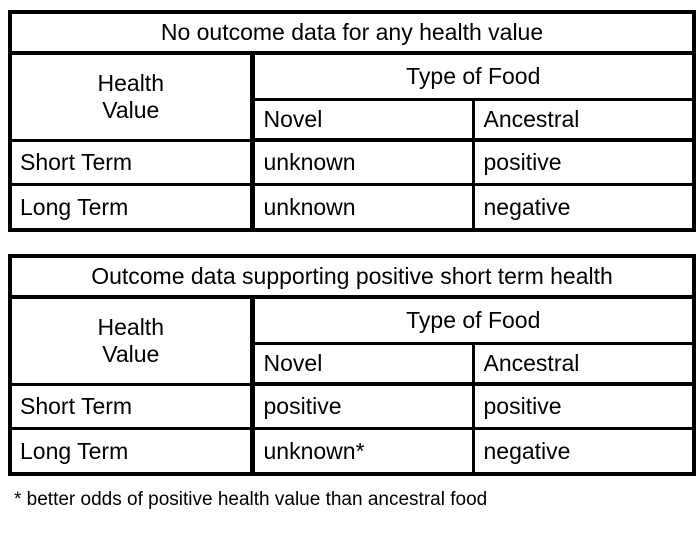 This screenshot has width=700, height=556. I want to click on table1-label-long-term: Long Term, so click(131, 207).